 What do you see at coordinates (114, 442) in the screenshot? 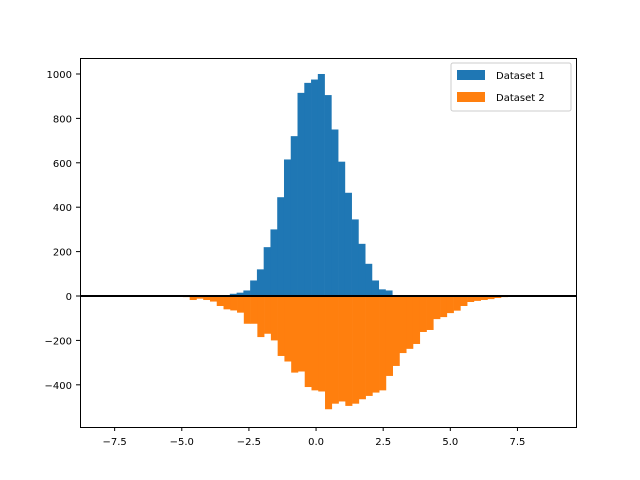
I see `x-tick-label: −7.5` at bounding box center [114, 442].